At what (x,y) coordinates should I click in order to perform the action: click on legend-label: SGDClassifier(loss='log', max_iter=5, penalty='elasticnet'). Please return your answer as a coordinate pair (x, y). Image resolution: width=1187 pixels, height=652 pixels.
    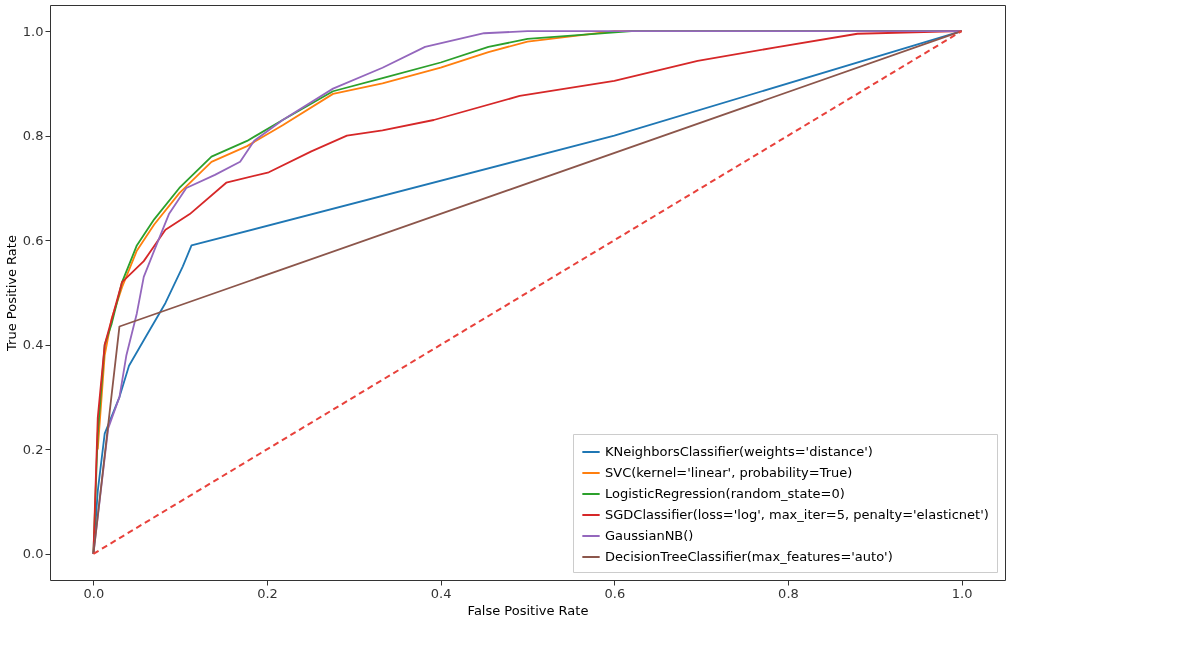
    Looking at the image, I should click on (797, 514).